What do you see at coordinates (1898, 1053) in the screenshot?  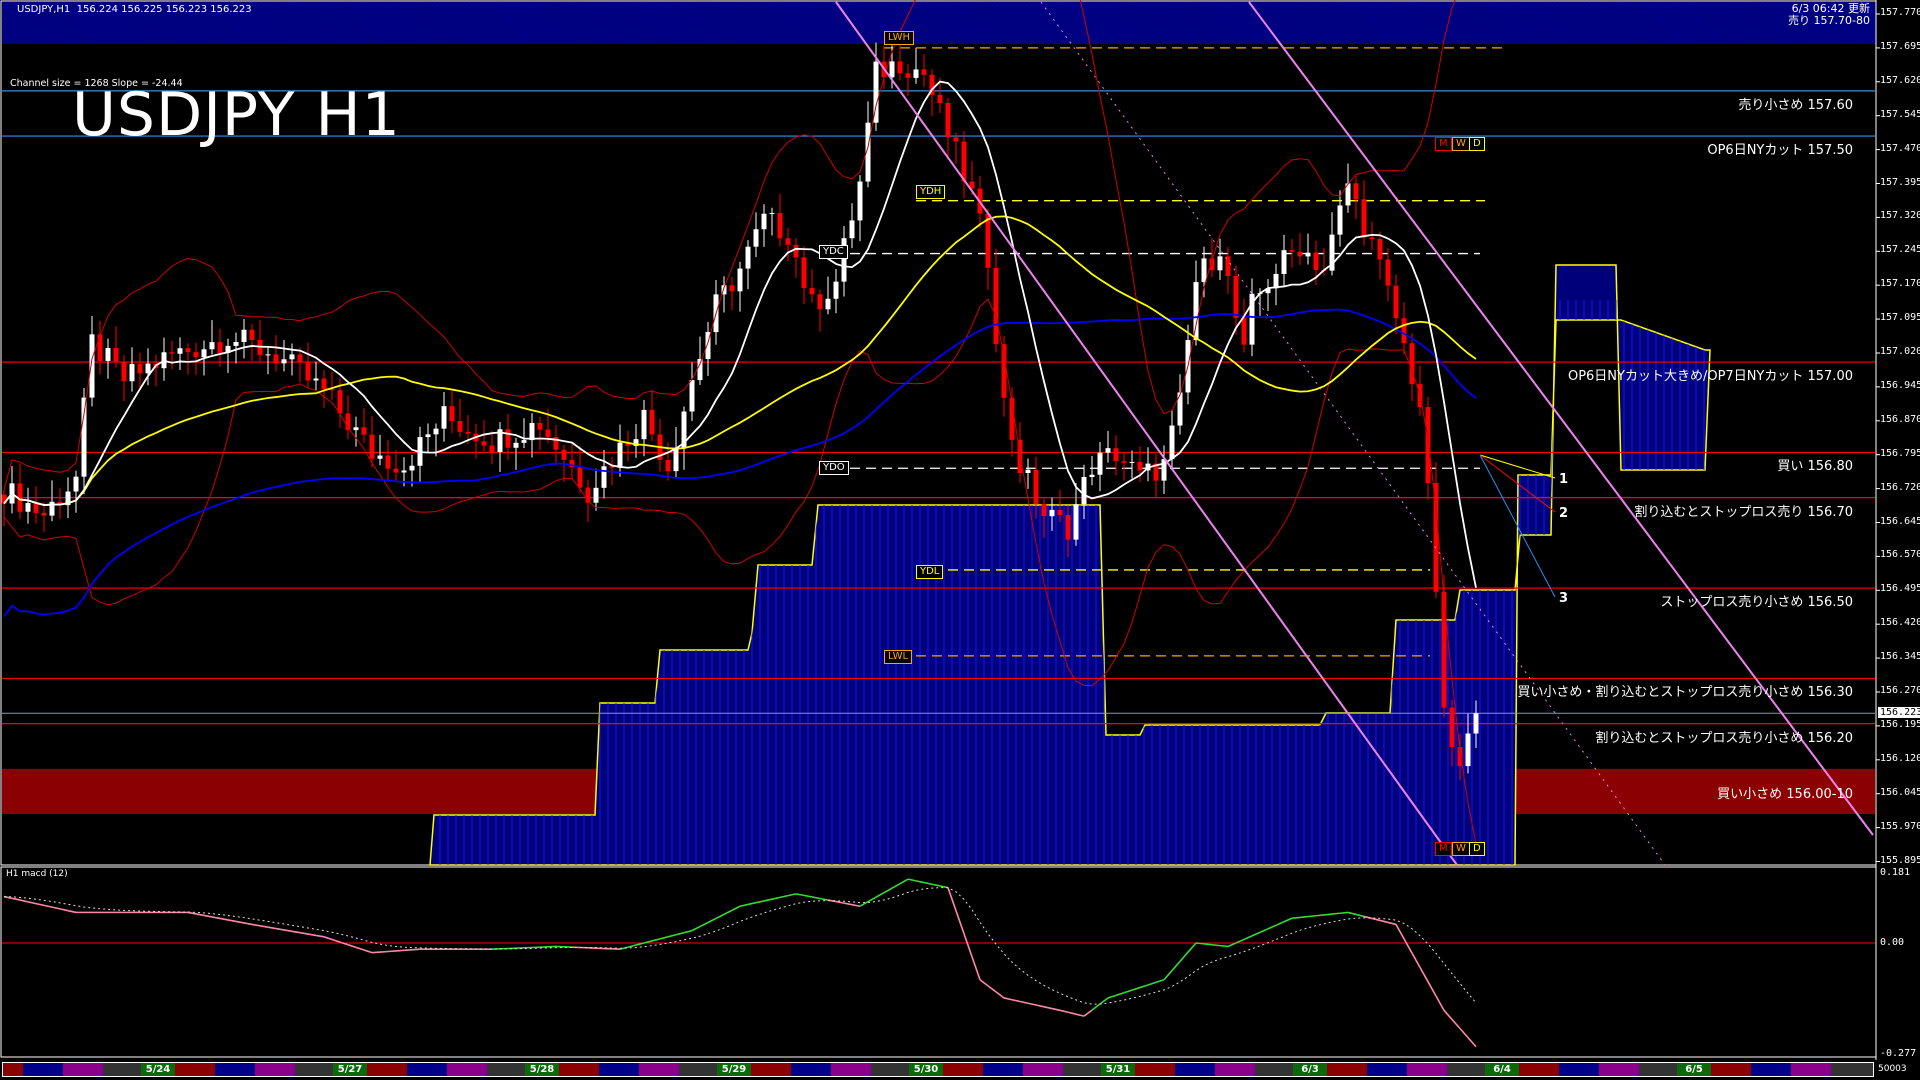 I see `macd-axis-min: -0.277` at bounding box center [1898, 1053].